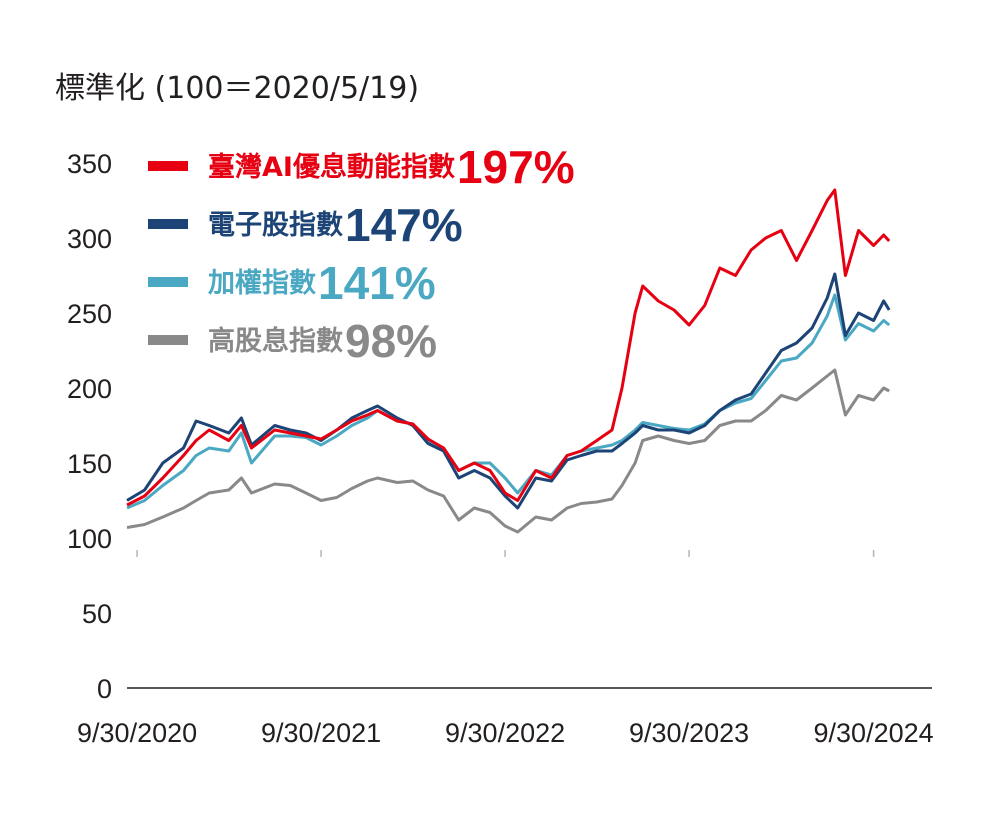 The height and width of the screenshot is (816, 1000). I want to click on y-tick-label: 150, so click(89, 464).